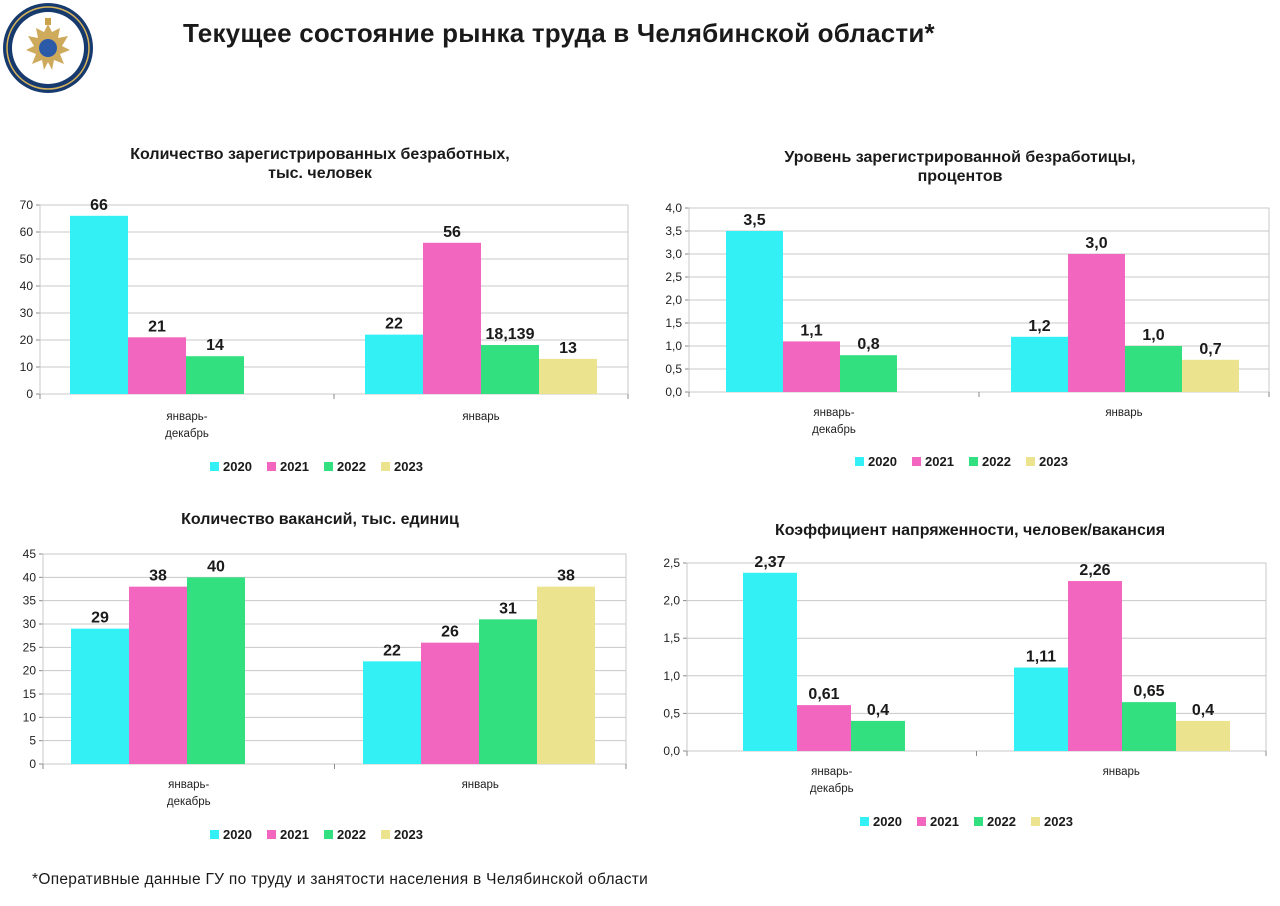 The image size is (1280, 906). Describe the element at coordinates (30, 624) in the screenshot. I see `y-tick-label: 30` at that location.